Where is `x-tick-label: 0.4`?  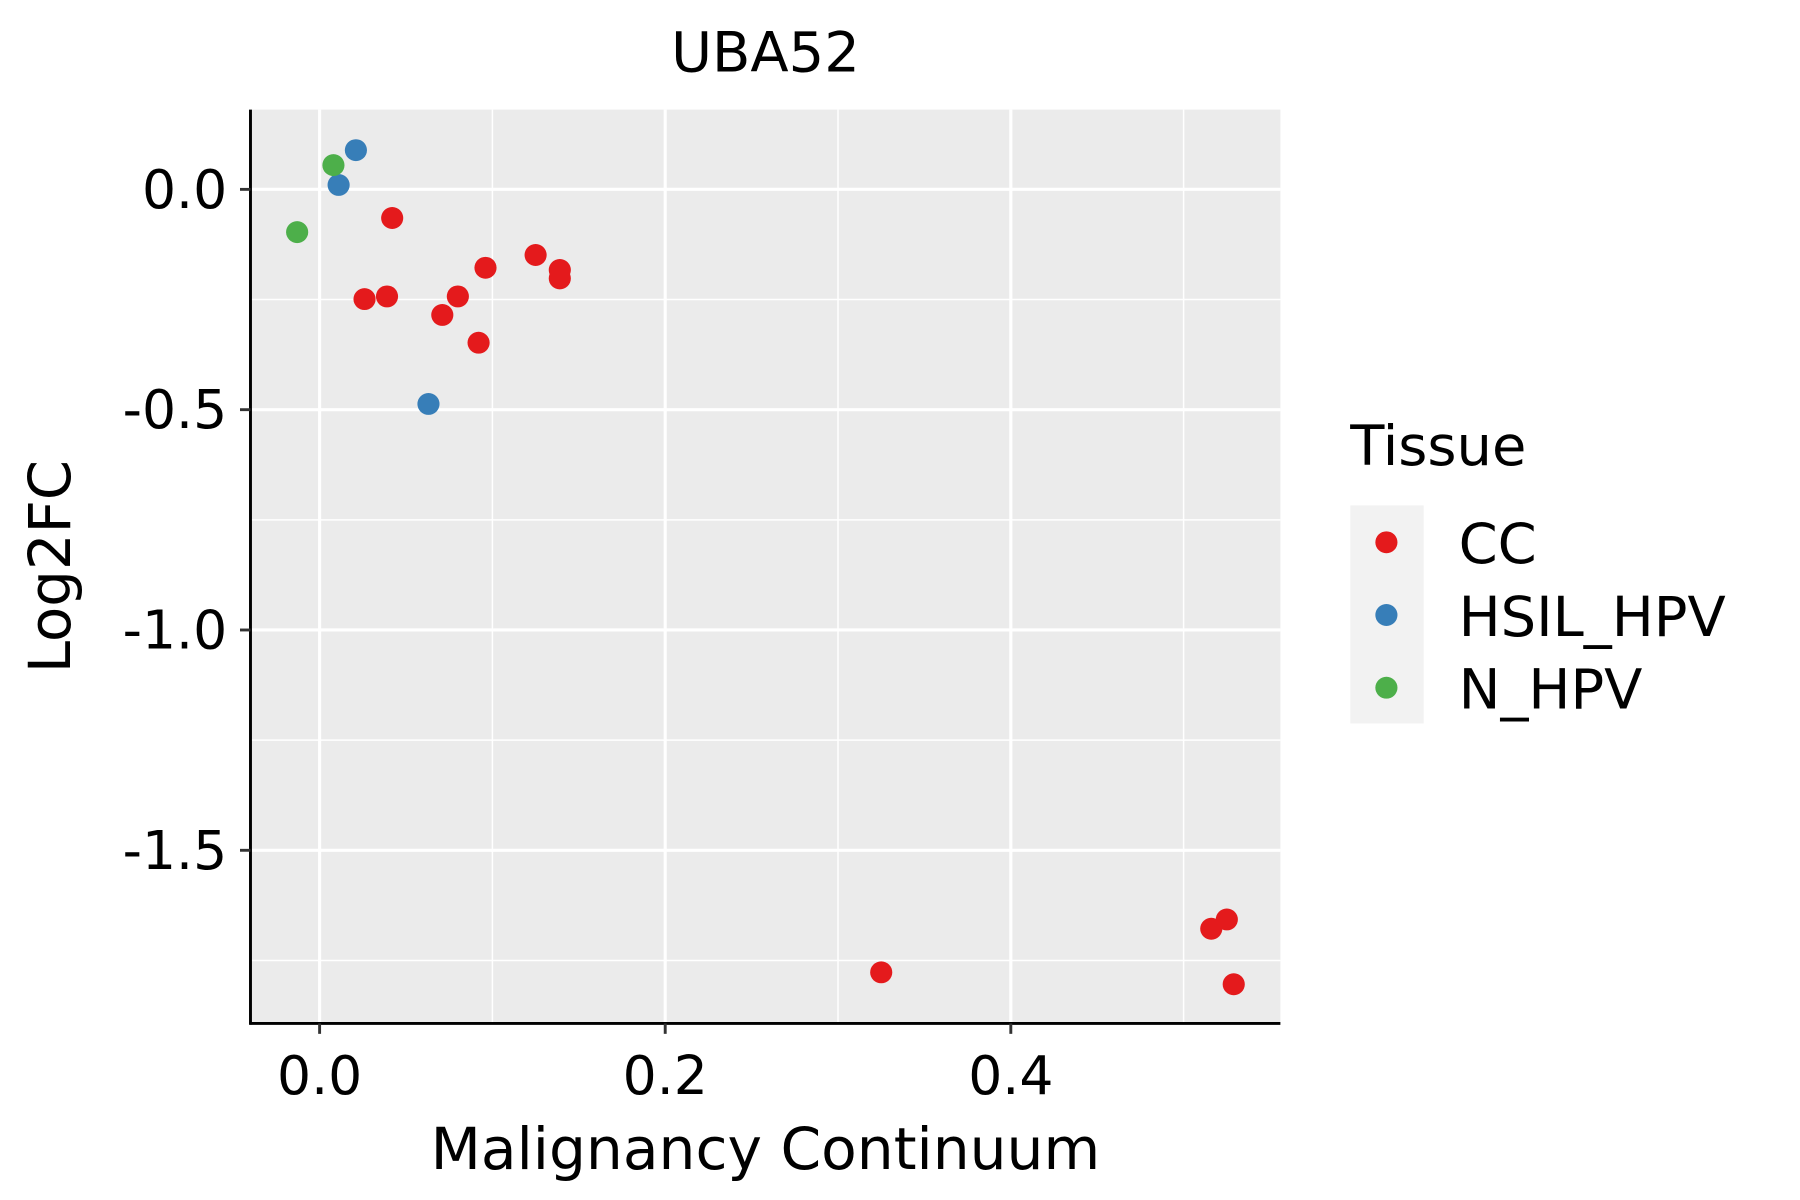
x-tick-label: 0.4 is located at coordinates (1010, 1075).